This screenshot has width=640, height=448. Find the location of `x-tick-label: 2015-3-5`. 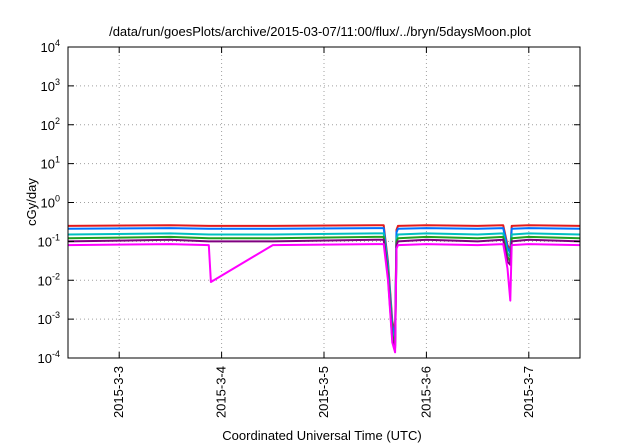

x-tick-label: 2015-3-5 is located at coordinates (323, 392).